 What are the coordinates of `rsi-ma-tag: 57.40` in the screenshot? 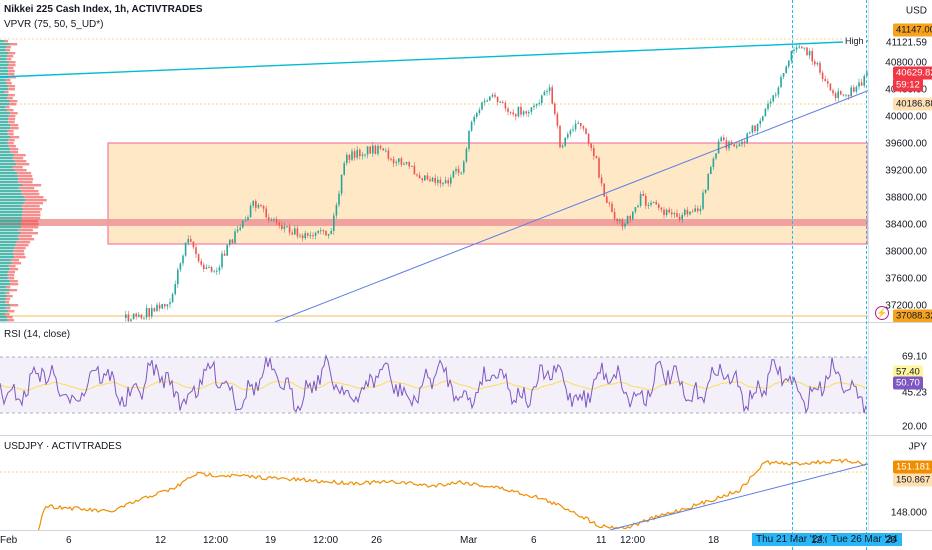 It's located at (908, 372).